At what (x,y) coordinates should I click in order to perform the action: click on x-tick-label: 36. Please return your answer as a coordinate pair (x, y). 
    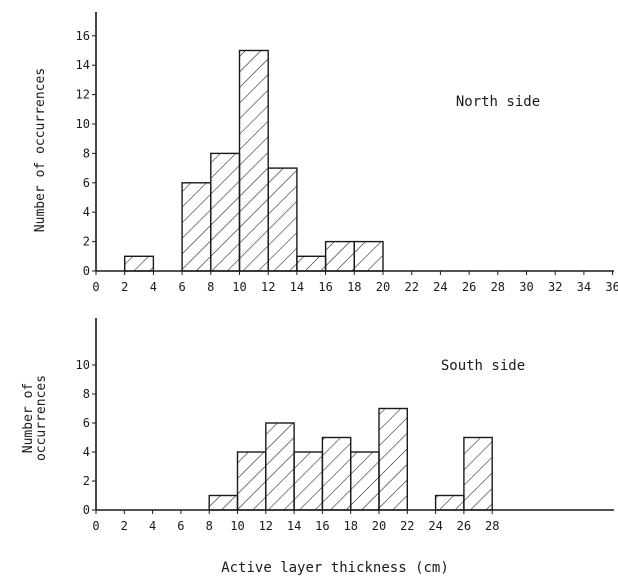
    Looking at the image, I should click on (611, 287).